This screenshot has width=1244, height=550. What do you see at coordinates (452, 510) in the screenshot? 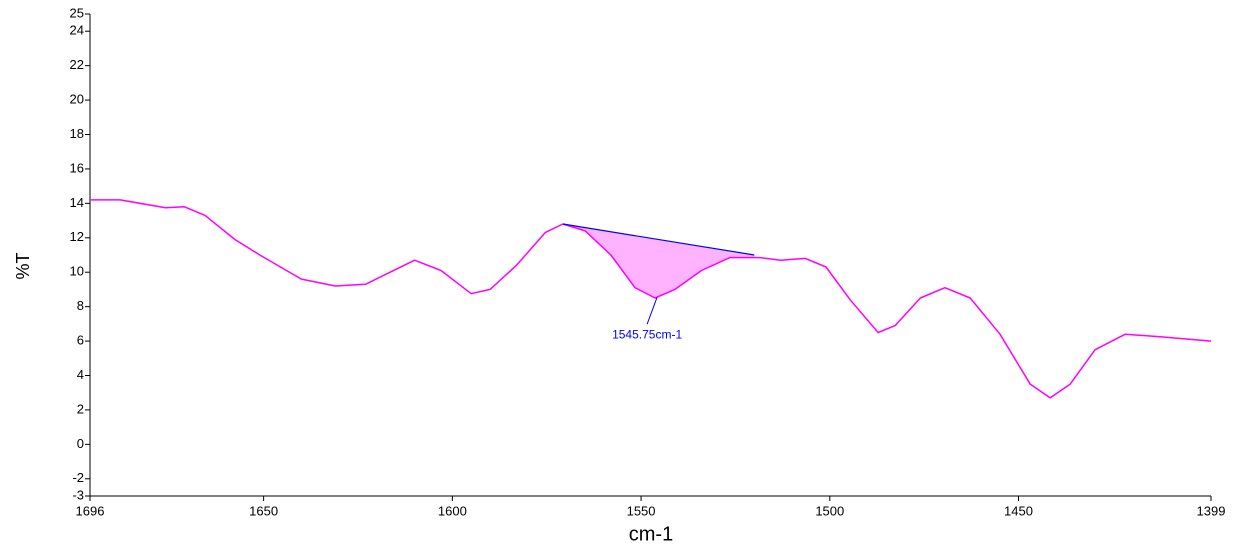
I see `x-tick-label: 1600` at bounding box center [452, 510].